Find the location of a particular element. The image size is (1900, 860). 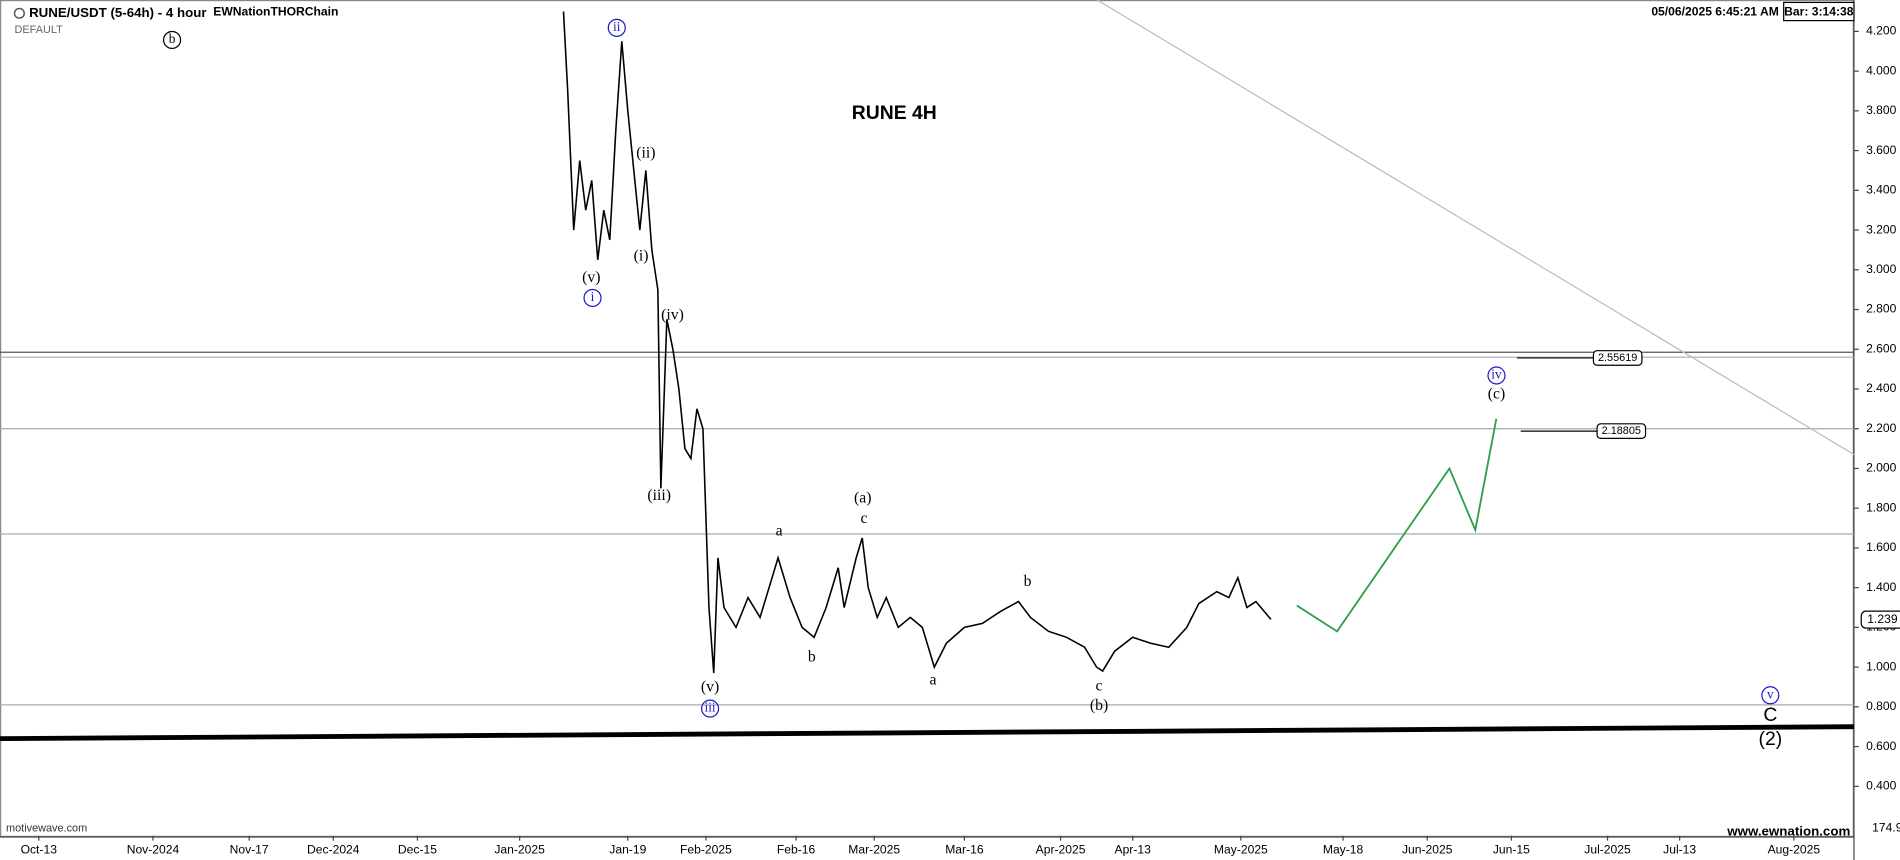

x-tick-label: May-18 is located at coordinates (1343, 850).